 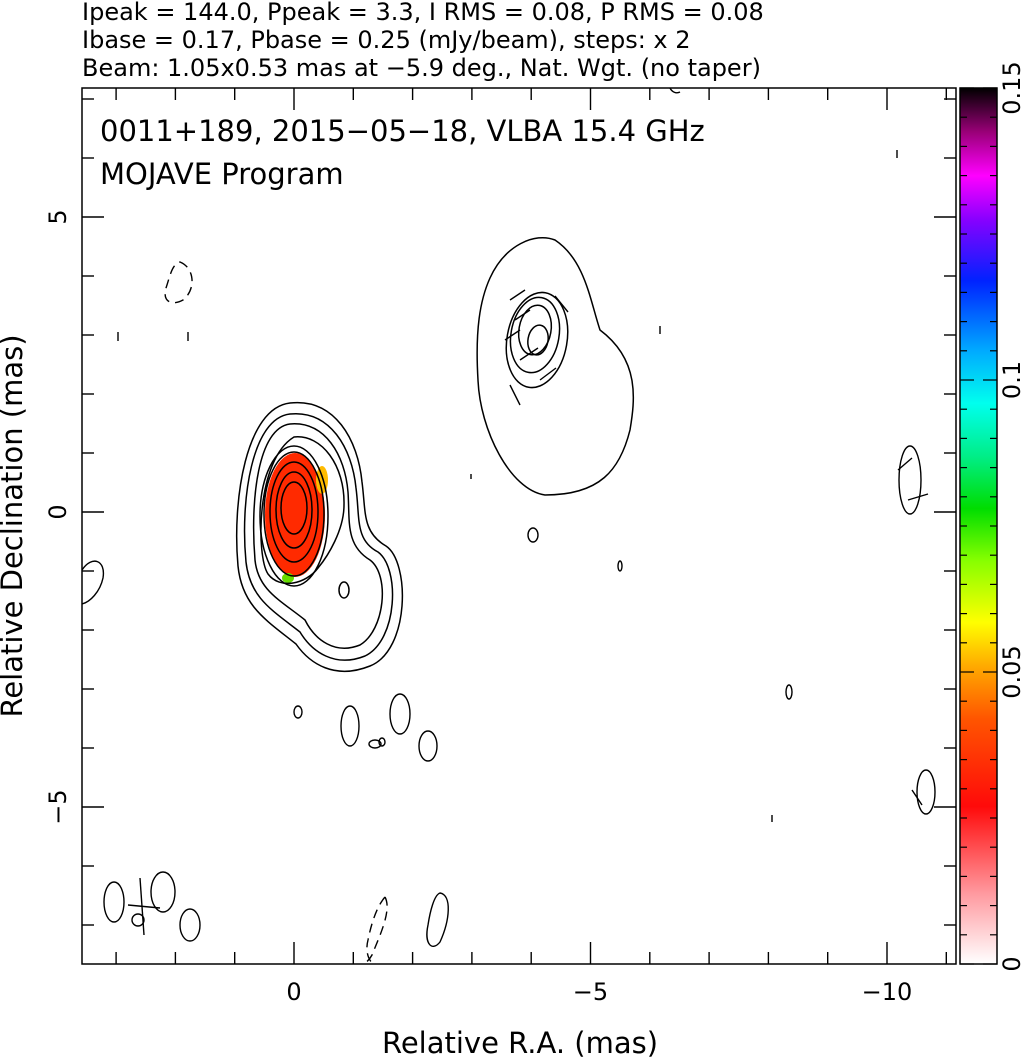 What do you see at coordinates (1009, 963) in the screenshot?
I see `colorbar-tick-label: 0` at bounding box center [1009, 963].